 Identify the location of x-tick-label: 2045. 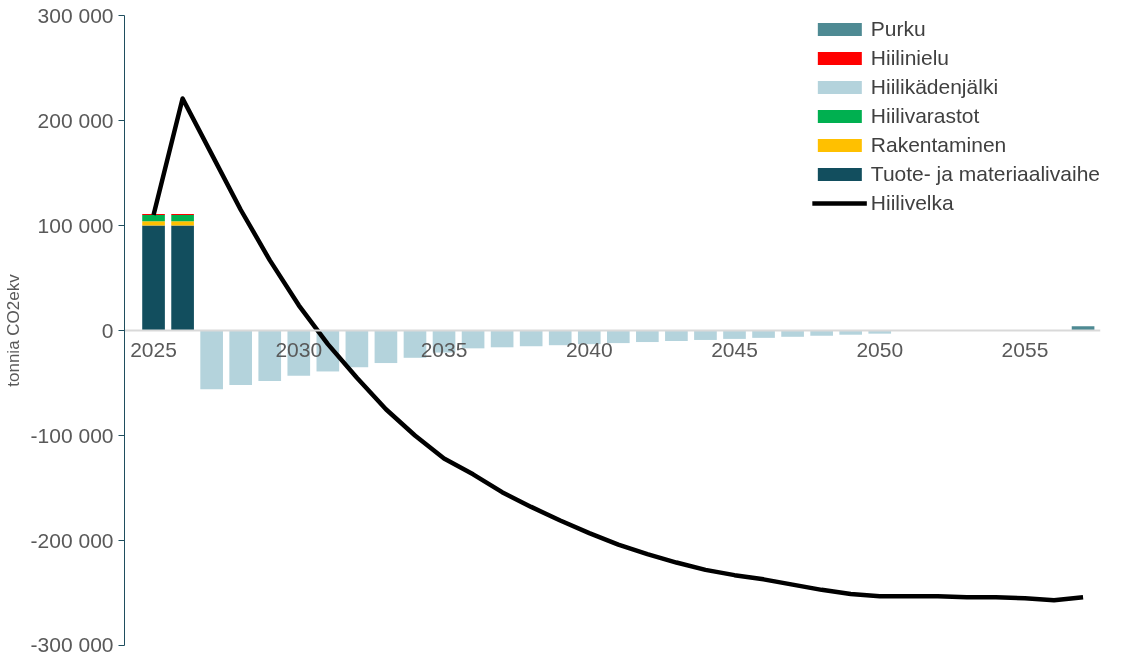
(734, 349).